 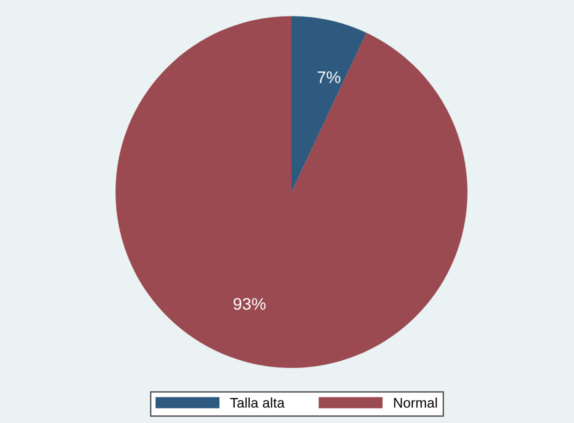 What do you see at coordinates (329, 104) in the screenshot?
I see `pie-slice` at bounding box center [329, 104].